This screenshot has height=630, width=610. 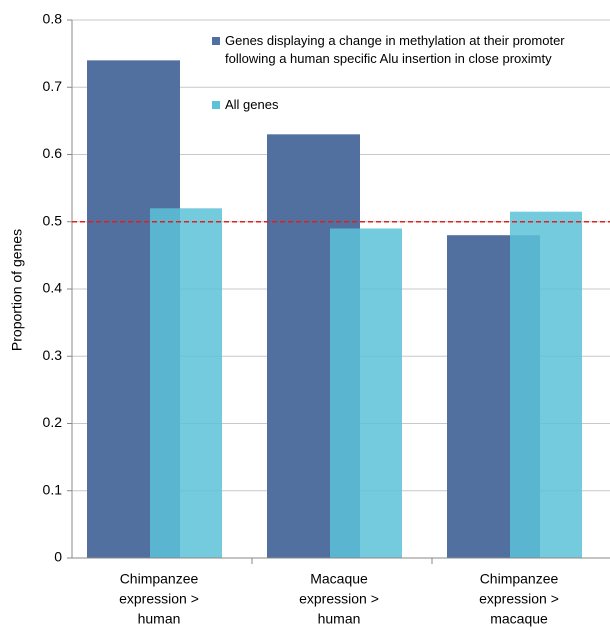 I want to click on y-tick-label: 0.1, so click(x=53, y=489).